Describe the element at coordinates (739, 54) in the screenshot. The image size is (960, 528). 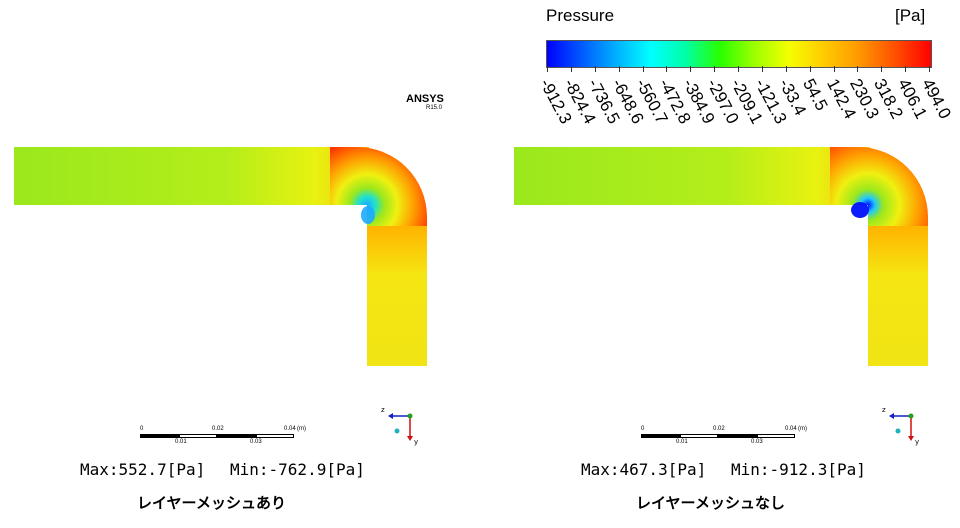
I see `pressure-colorbar` at that location.